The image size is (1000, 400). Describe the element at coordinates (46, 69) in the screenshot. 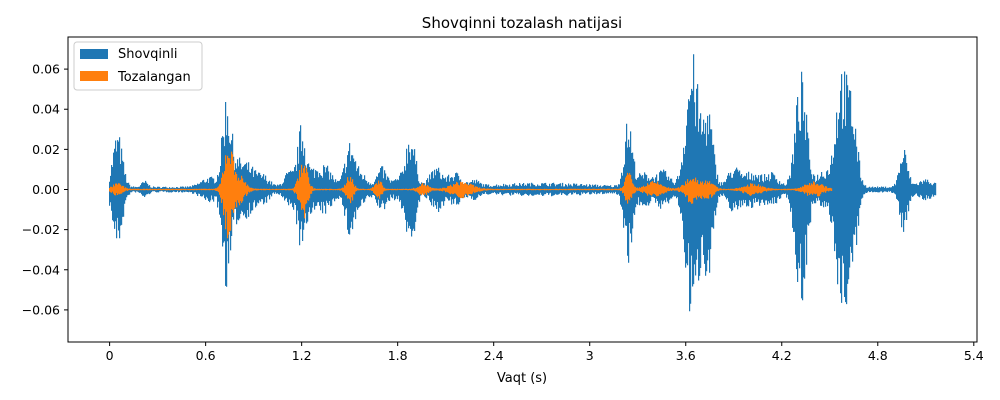

I see `y-tick-label: 0.06` at that location.